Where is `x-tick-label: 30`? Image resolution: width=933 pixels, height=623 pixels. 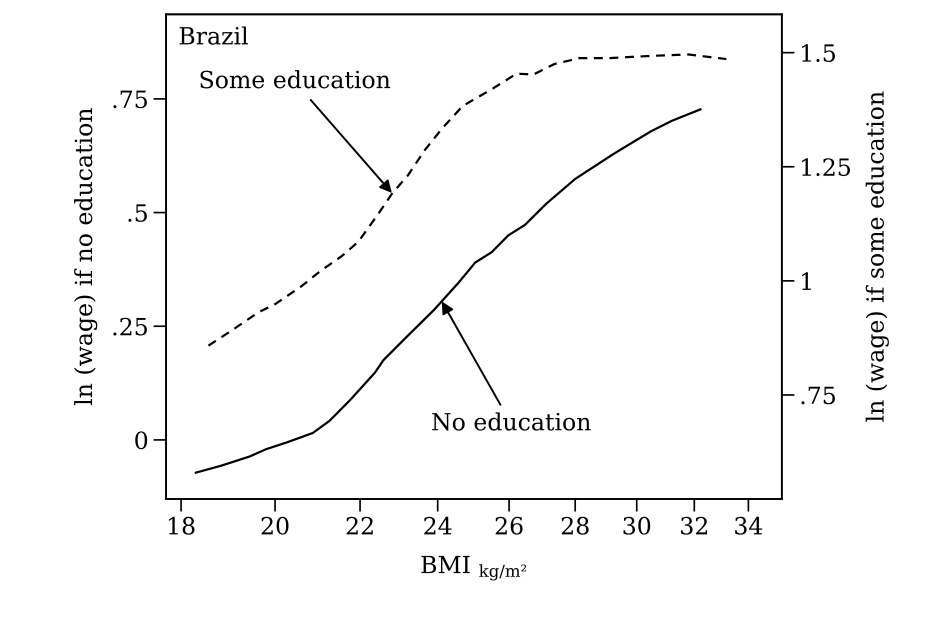 x-tick-label: 30 is located at coordinates (637, 525).